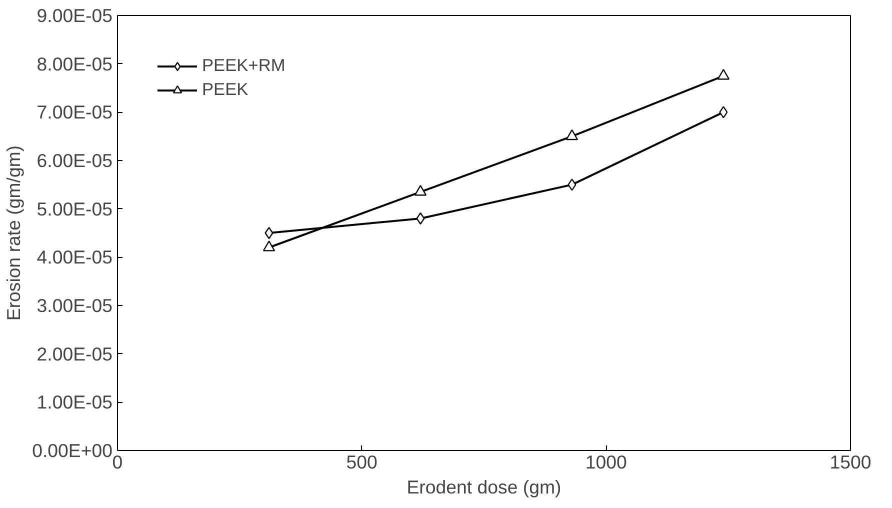  Describe the element at coordinates (74, 63) in the screenshot. I see `y-tick-label: 8.00E-05` at that location.